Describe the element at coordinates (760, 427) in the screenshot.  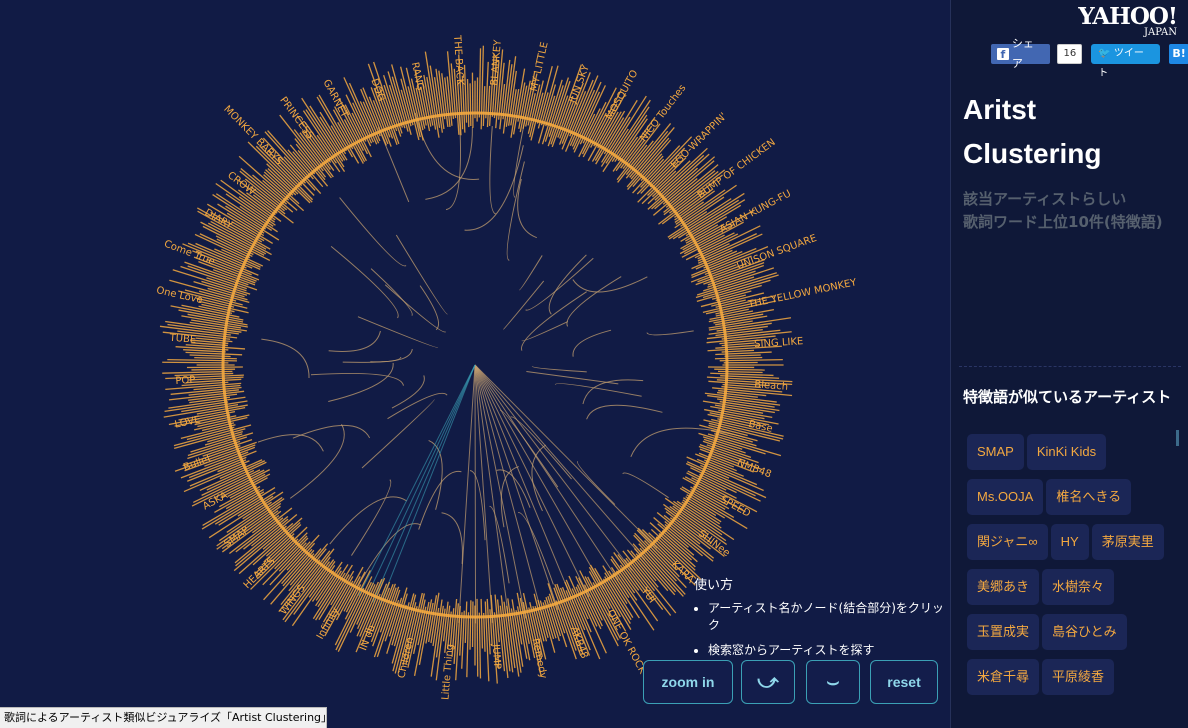
I see `artist-label: Base` at that location.